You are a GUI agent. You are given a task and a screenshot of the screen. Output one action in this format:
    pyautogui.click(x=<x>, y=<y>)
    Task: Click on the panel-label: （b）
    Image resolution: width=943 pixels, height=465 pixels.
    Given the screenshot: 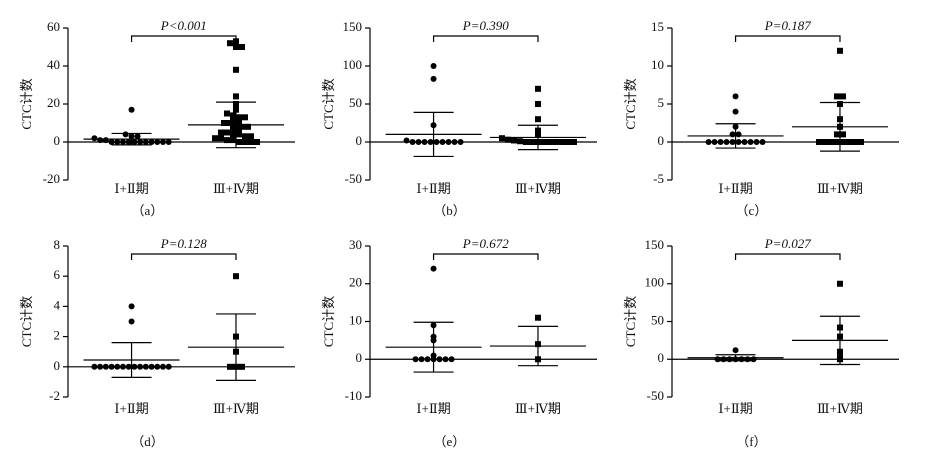 What is the action you would take?
    pyautogui.click(x=449, y=210)
    